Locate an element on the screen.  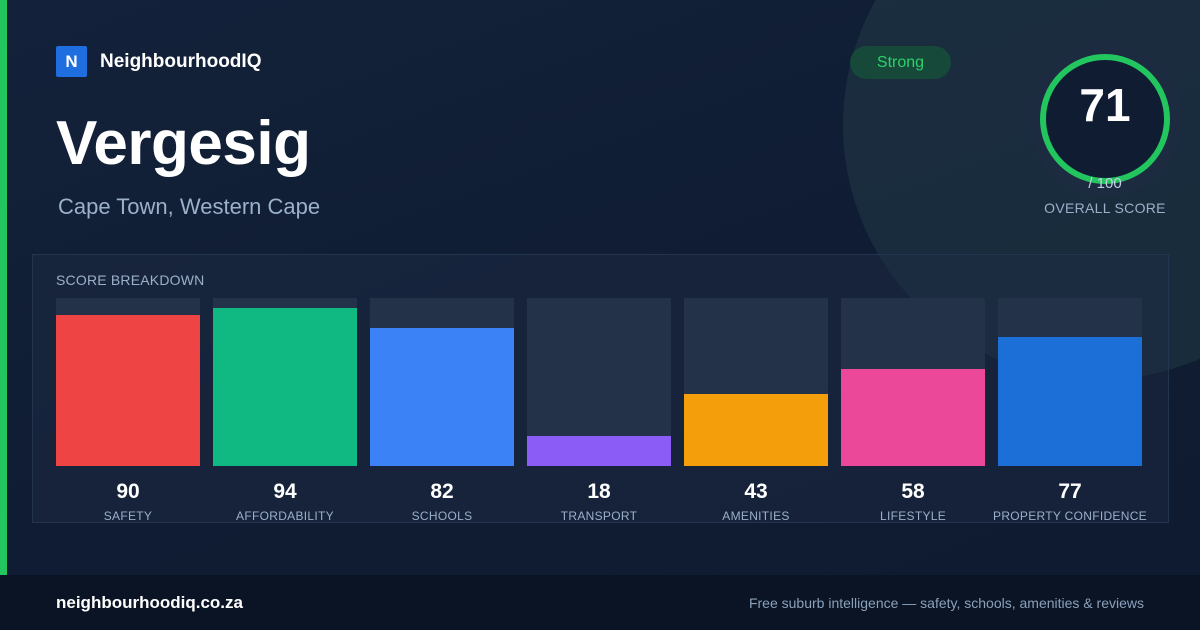
bar-value: 43 is located at coordinates (756, 491).